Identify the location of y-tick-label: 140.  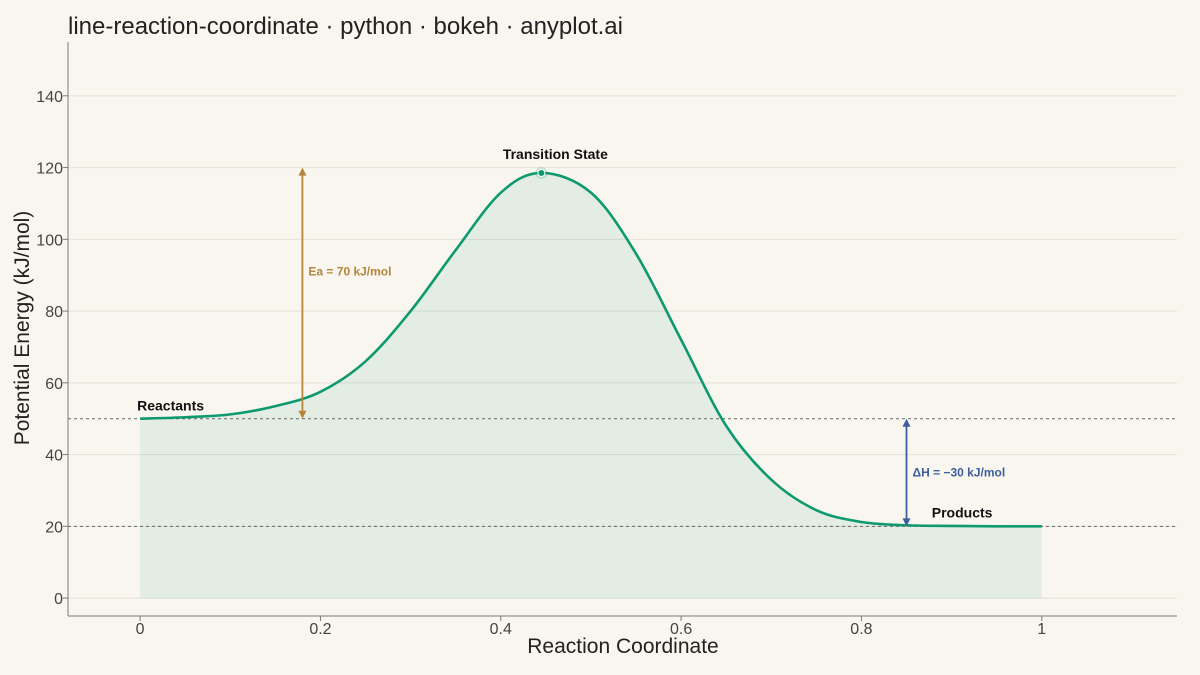
(49, 97).